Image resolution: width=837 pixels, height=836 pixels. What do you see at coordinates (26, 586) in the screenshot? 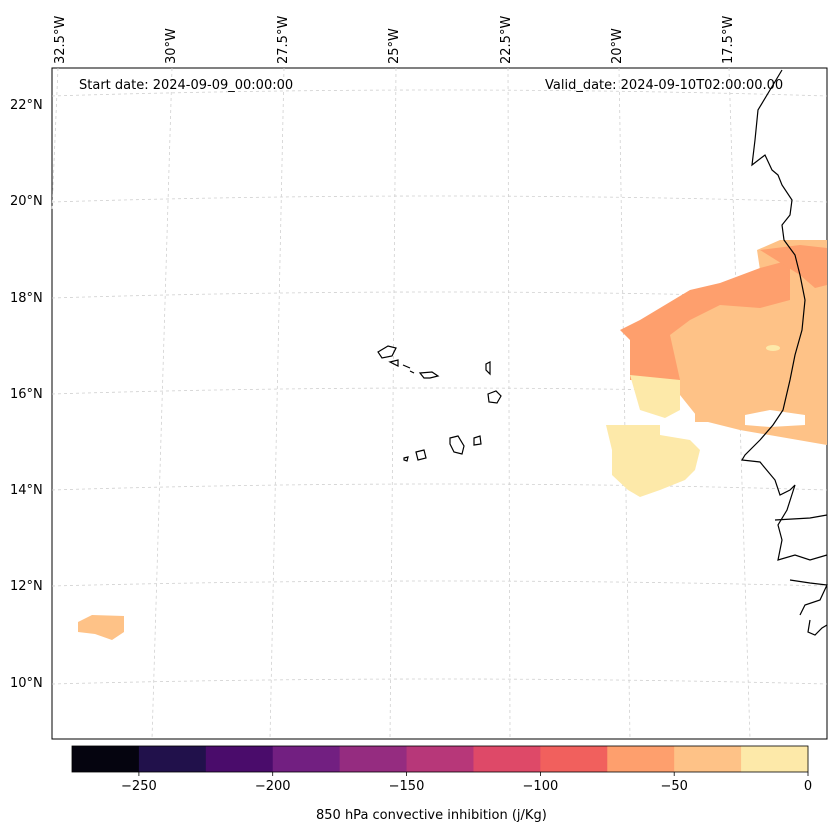
I see `lat-label-12n: 12°N` at bounding box center [26, 586].